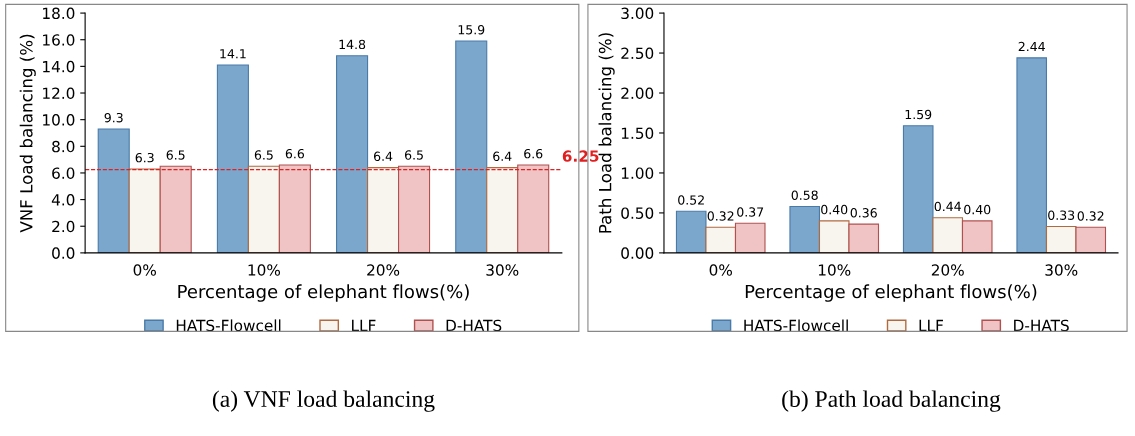  Describe the element at coordinates (27, 133) in the screenshot. I see `y-axis-title: VNF Load balancing (%)` at that location.